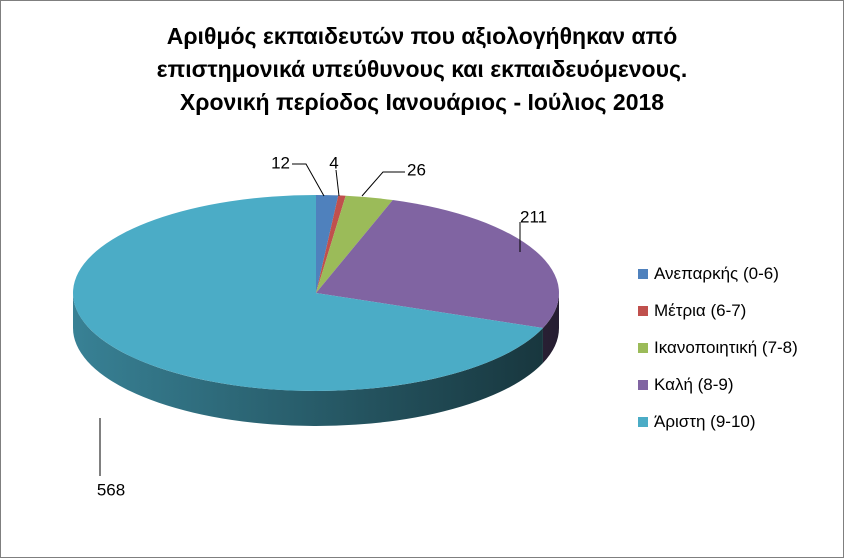  Describe the element at coordinates (280, 162) in the screenshot. I see `data-label-0: 12` at that location.